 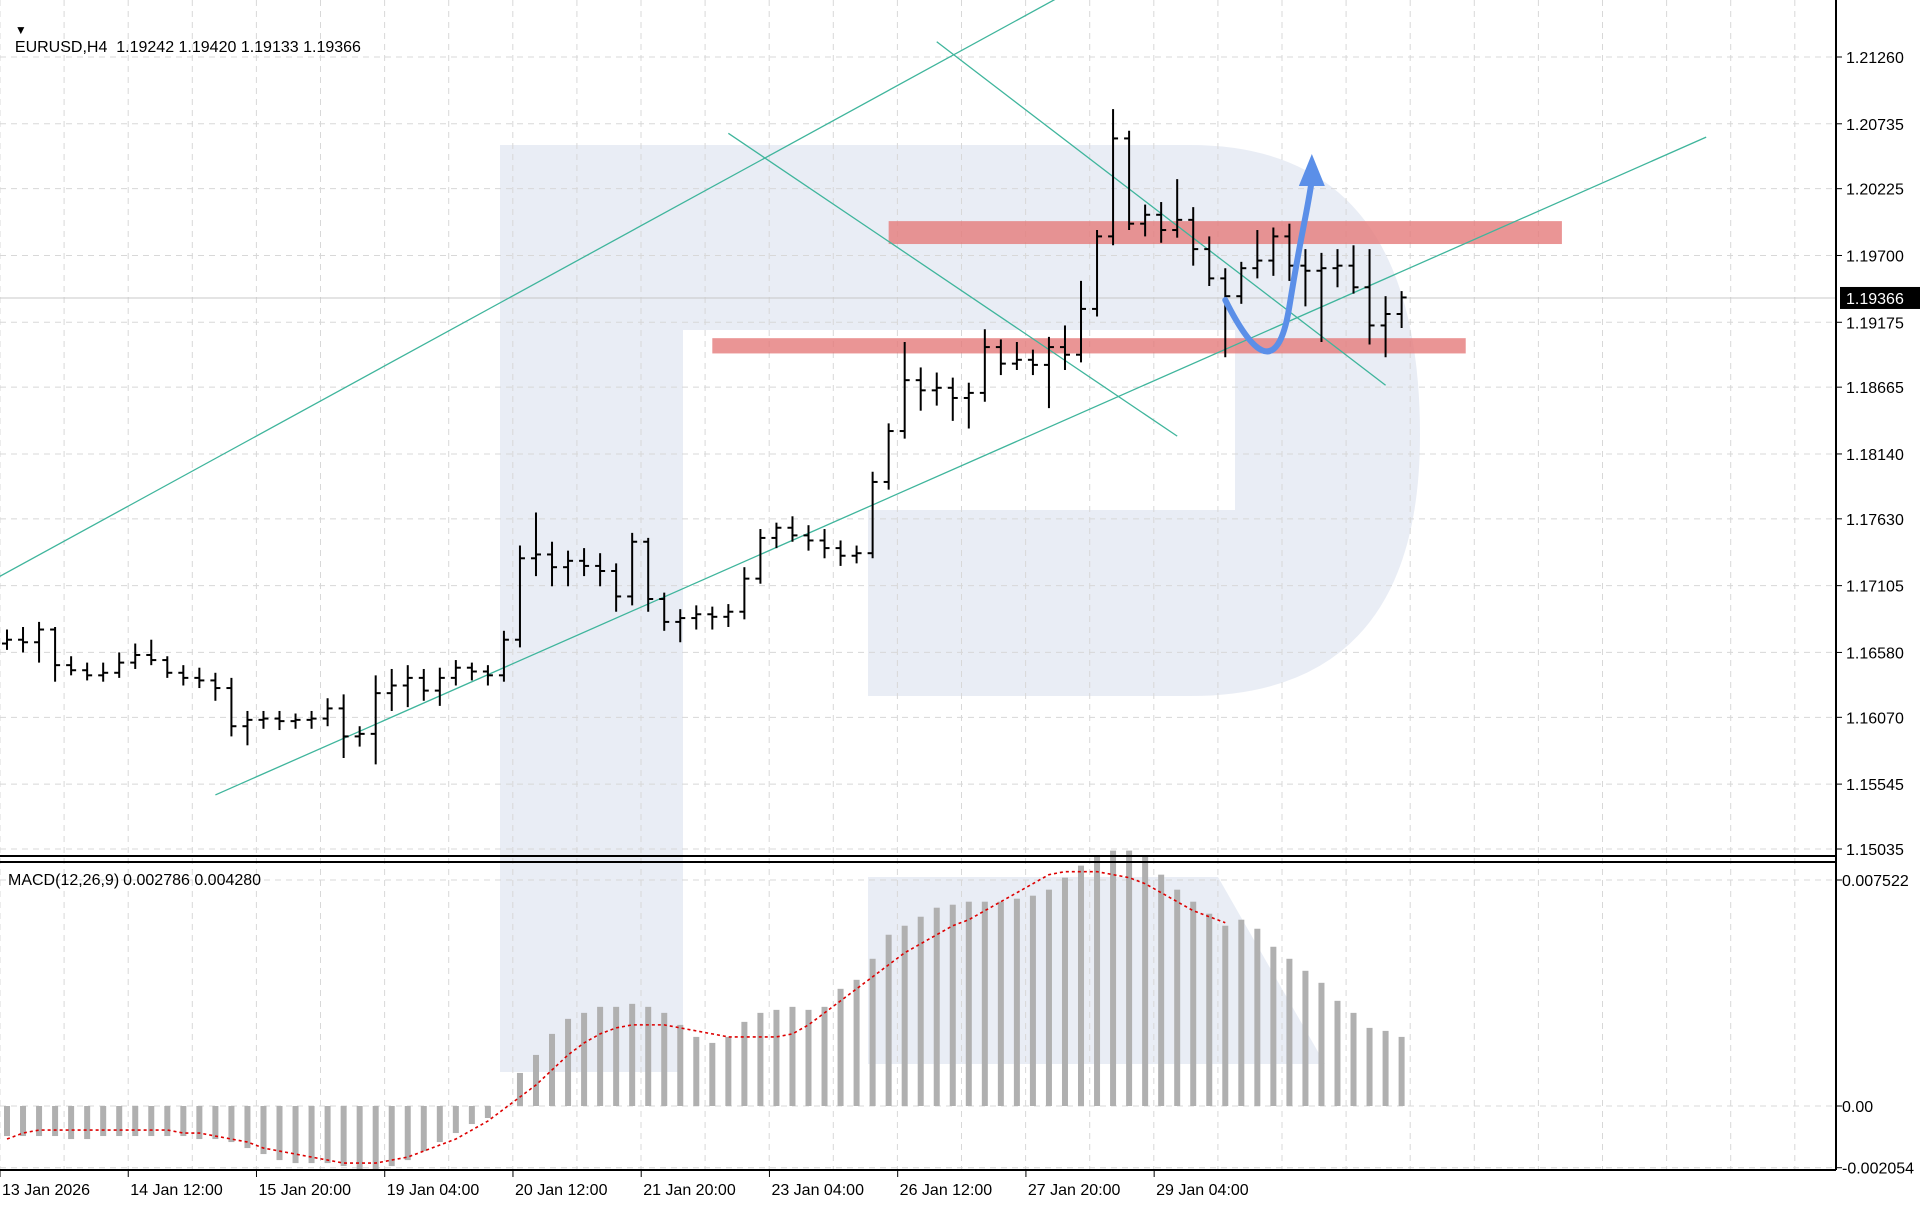 I want to click on time-tick-label: 15 Jan 20:00, so click(x=304, y=1190).